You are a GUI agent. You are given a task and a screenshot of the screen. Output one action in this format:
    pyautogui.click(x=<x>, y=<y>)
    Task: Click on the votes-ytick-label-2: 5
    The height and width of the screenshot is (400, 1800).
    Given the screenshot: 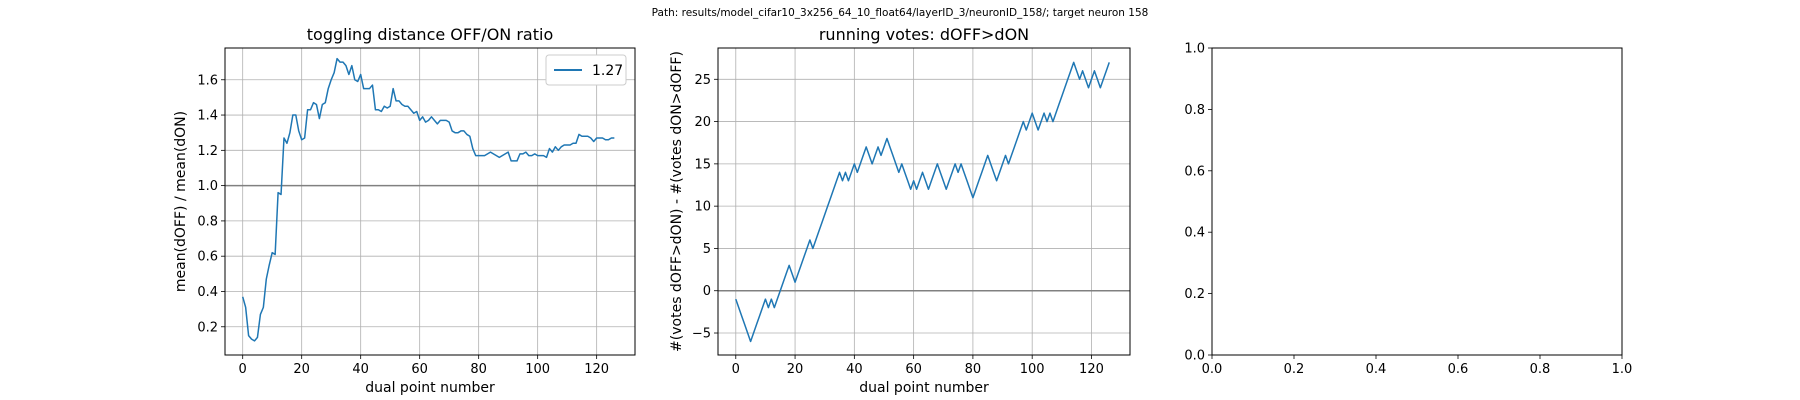 What is the action you would take?
    pyautogui.click(x=707, y=249)
    